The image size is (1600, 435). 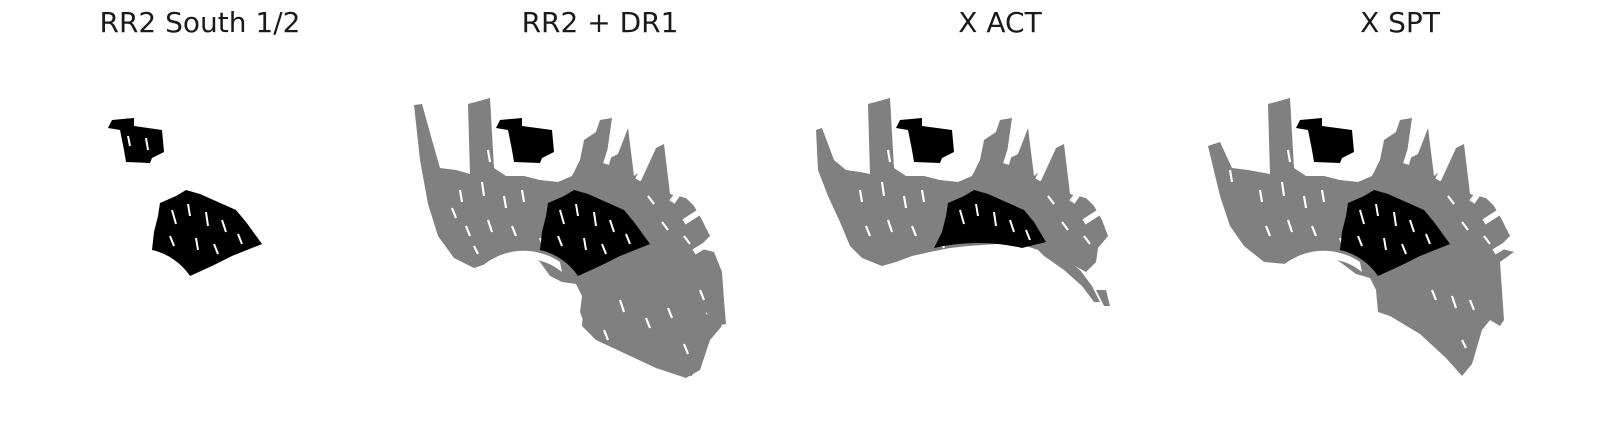 I want to click on panel-title: X SPT, so click(x=1400, y=22).